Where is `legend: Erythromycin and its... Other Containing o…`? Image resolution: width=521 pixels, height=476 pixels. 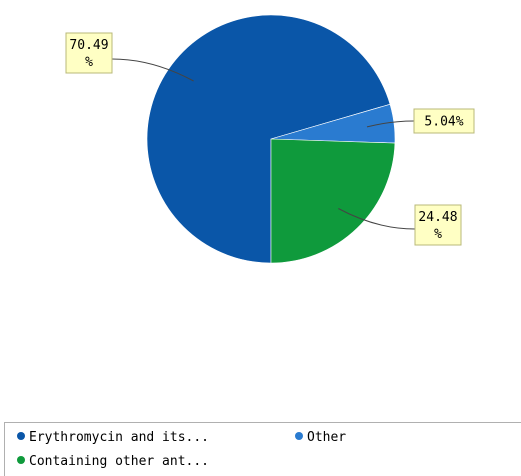
legend: Erythromycin and its... Other Containing o… is located at coordinates (262, 449).